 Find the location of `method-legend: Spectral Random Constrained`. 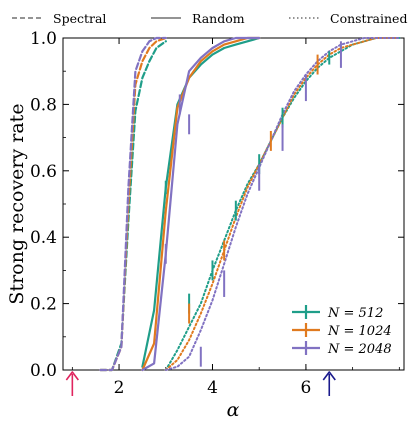

method-legend: Spectral Random Constrained is located at coordinates (209, 18).